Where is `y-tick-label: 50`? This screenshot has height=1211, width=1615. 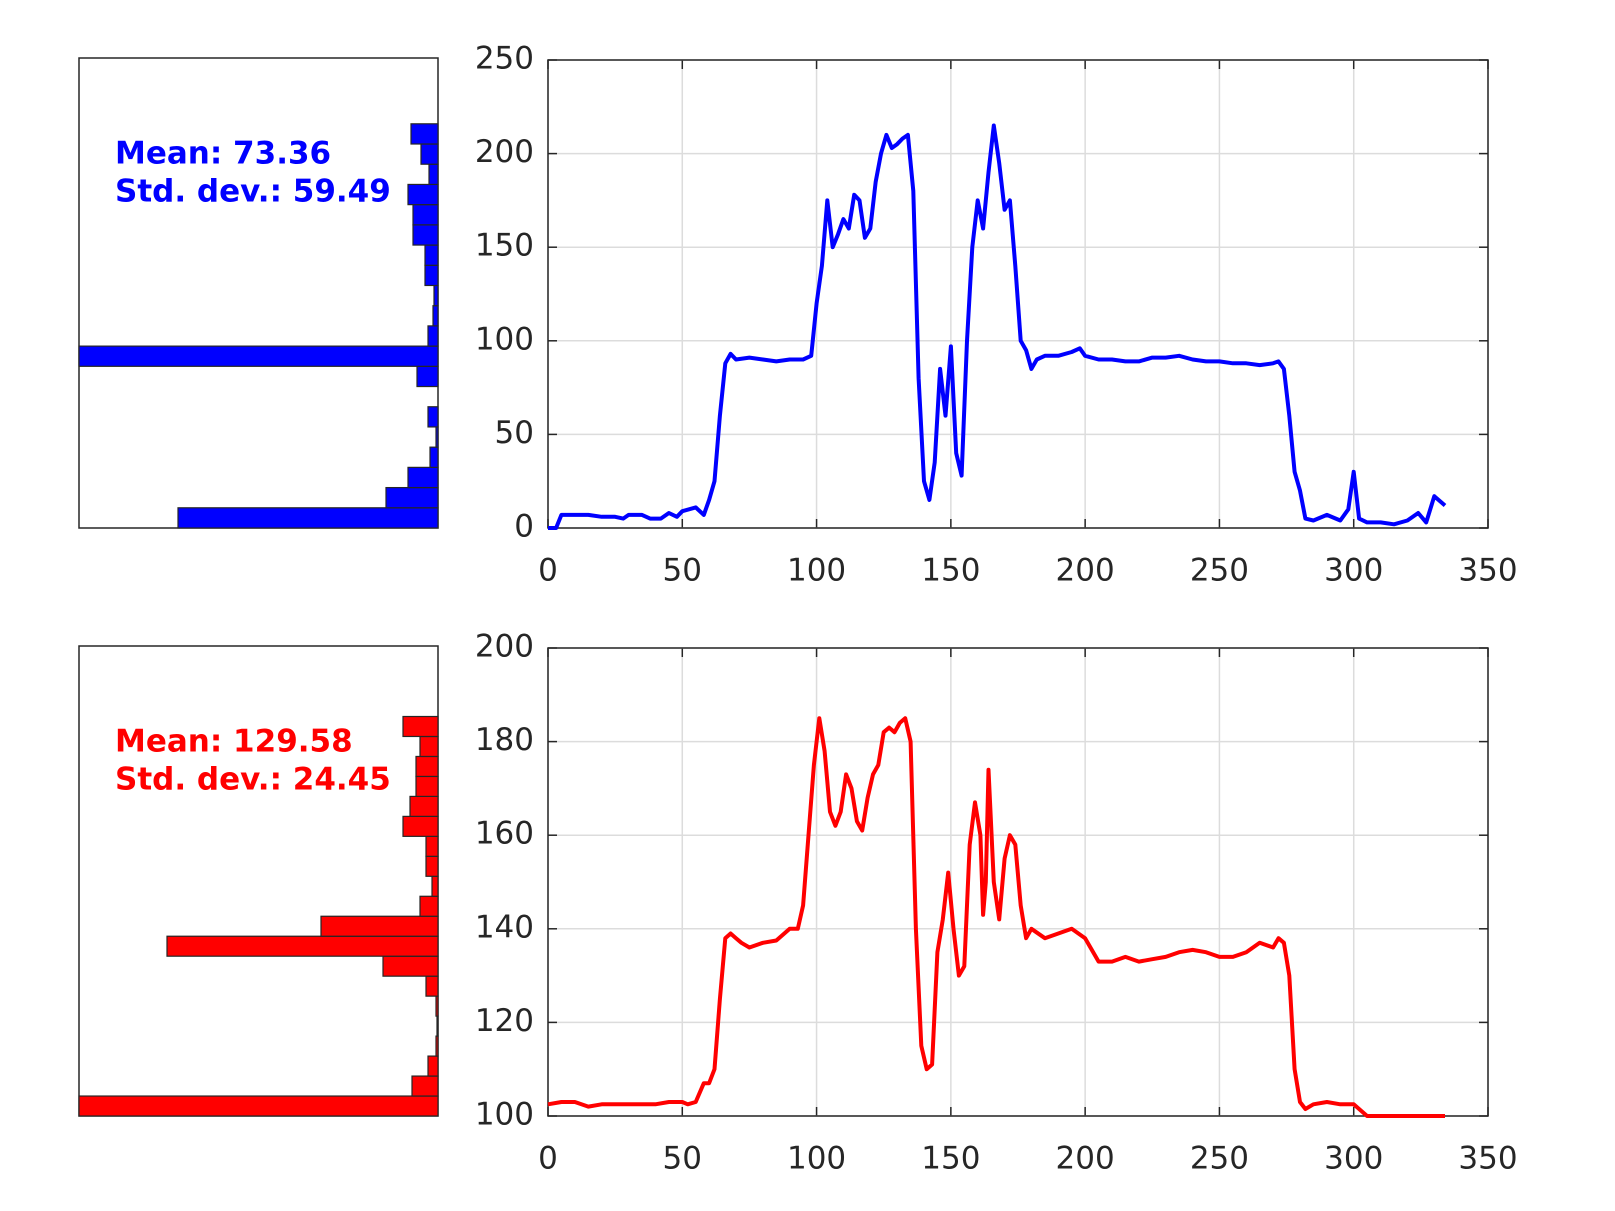
y-tick-label: 50 is located at coordinates (514, 433).